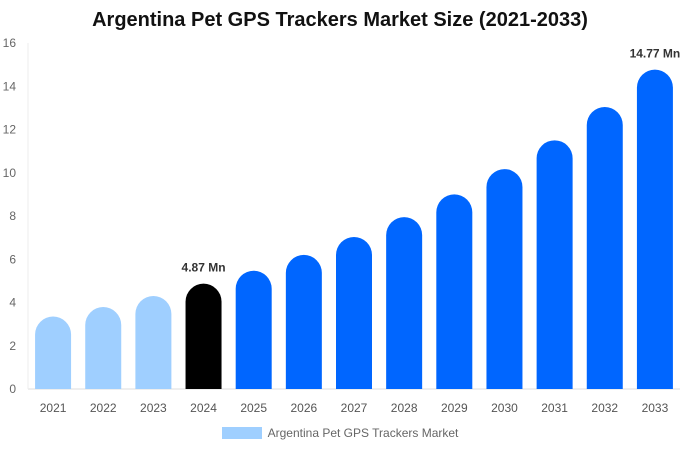  What do you see at coordinates (303, 408) in the screenshot?
I see `x-tick-label: 2026` at bounding box center [303, 408].